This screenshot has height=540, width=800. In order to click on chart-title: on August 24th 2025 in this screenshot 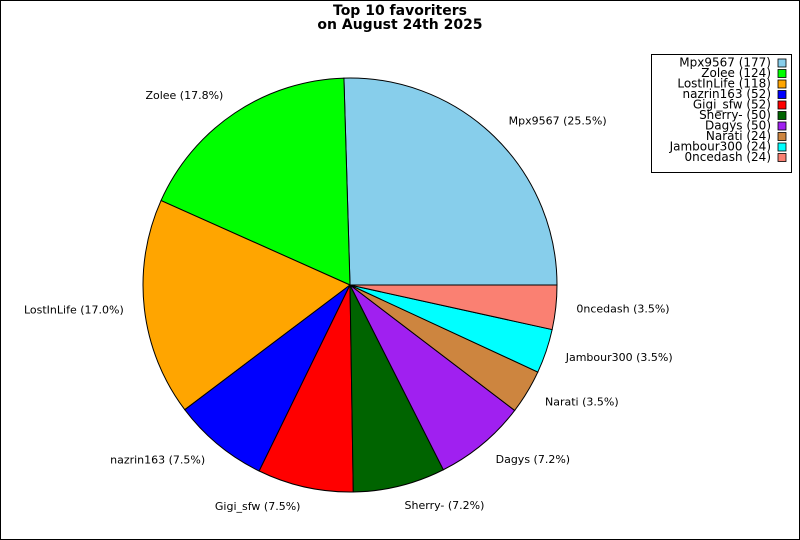, I will do `click(399, 25)`.